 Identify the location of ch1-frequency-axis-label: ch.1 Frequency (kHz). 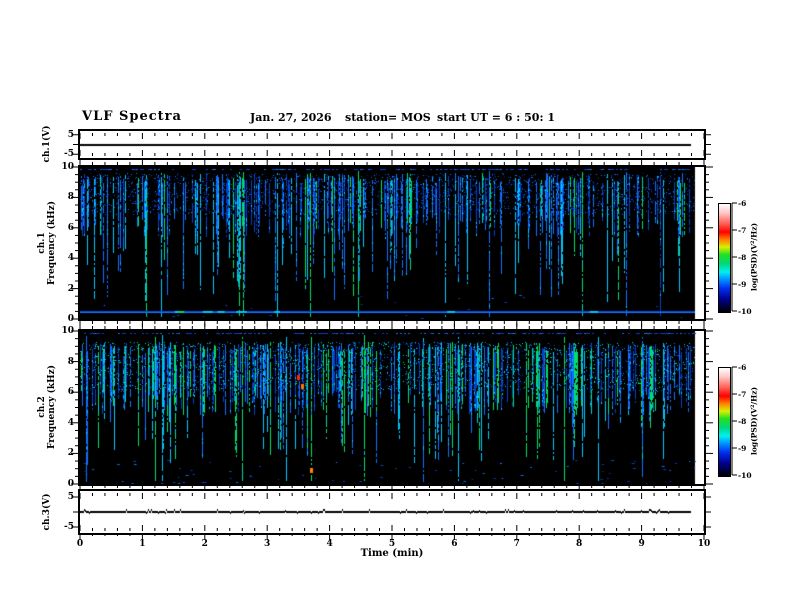
(47, 243).